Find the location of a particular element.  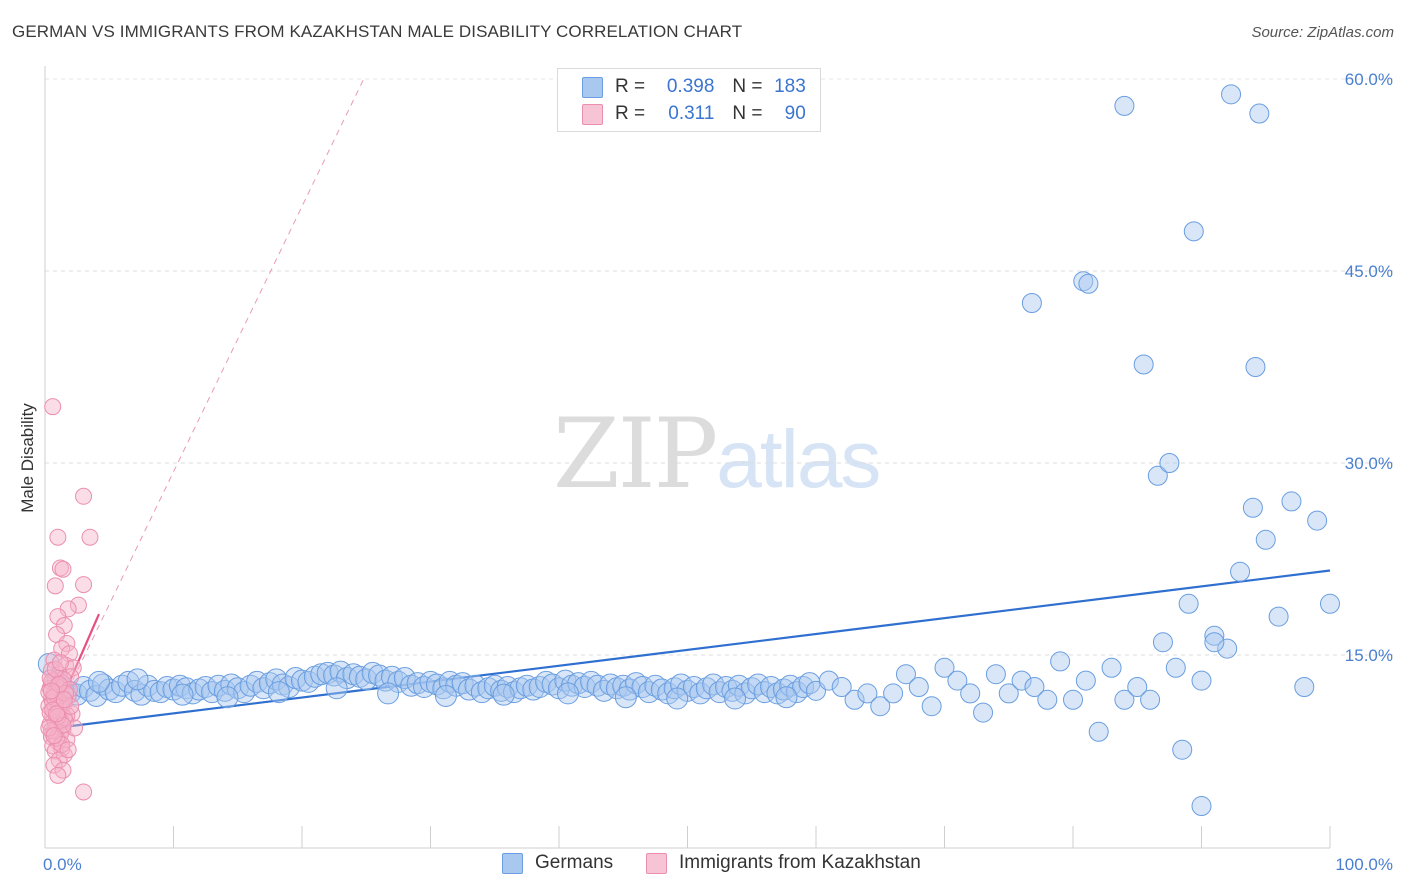

series-kazakhstan is located at coordinates (69, 599).